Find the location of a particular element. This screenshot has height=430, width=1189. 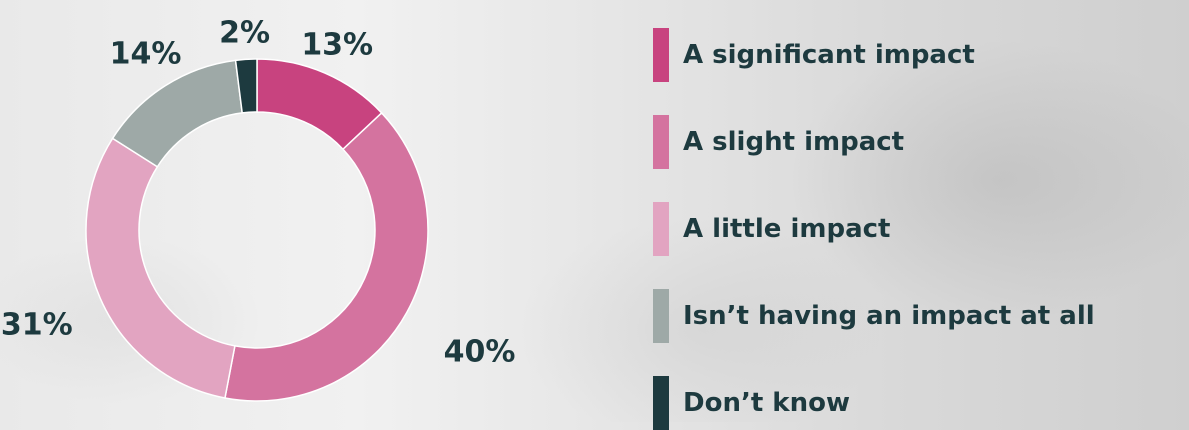

legend-label: Don’t know is located at coordinates (766, 403).